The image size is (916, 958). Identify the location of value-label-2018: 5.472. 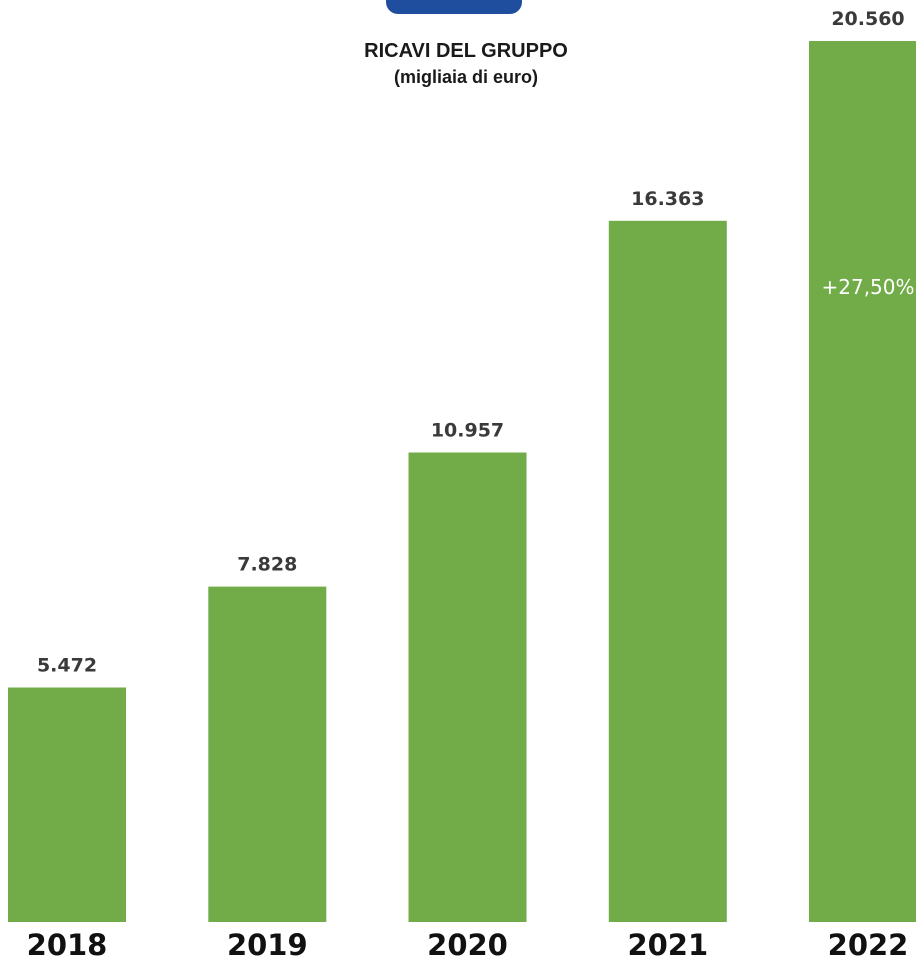
(67, 666).